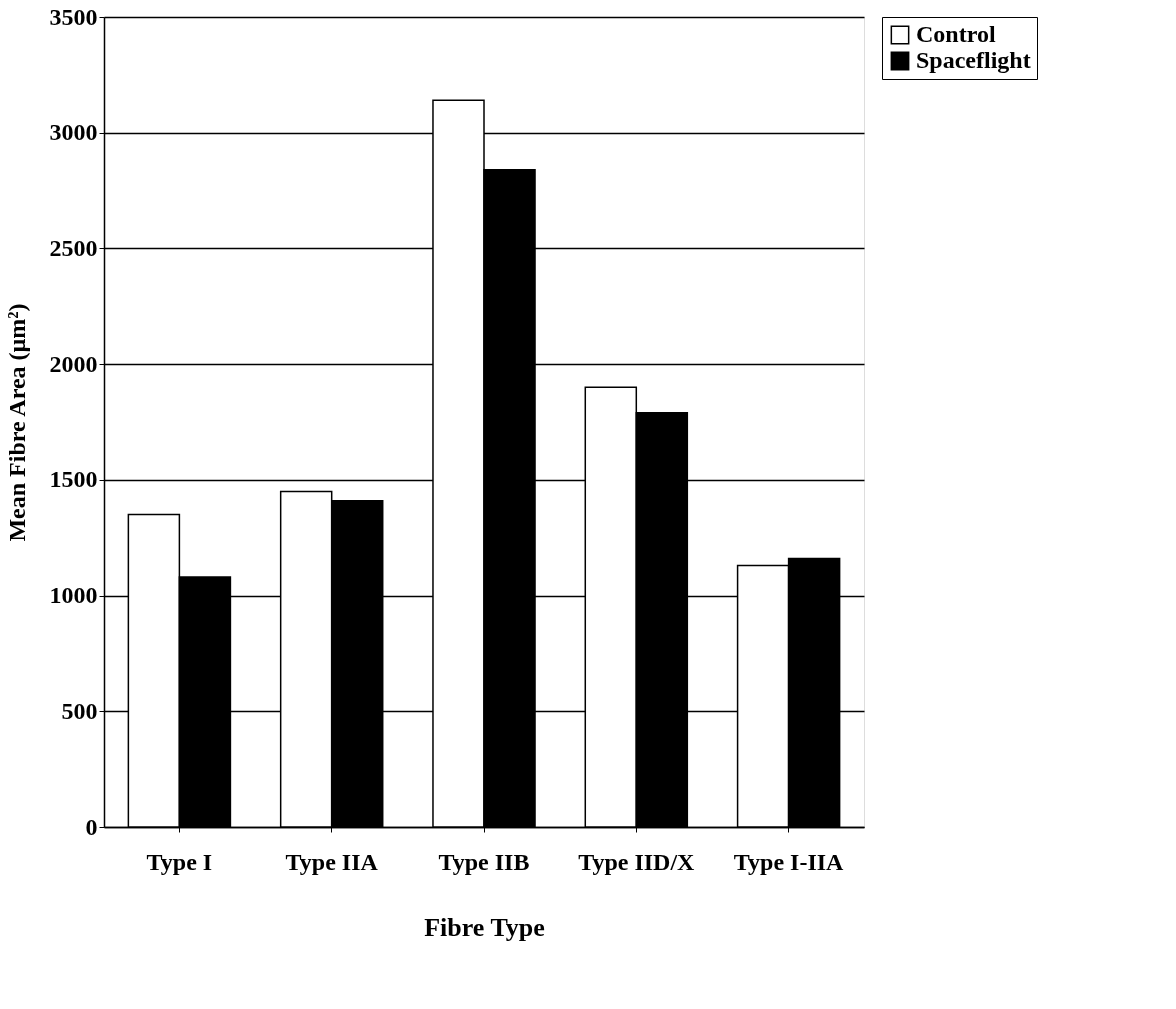 This screenshot has width=1176, height=1009. What do you see at coordinates (73, 247) in the screenshot?
I see `y-tick-label: 2500` at bounding box center [73, 247].